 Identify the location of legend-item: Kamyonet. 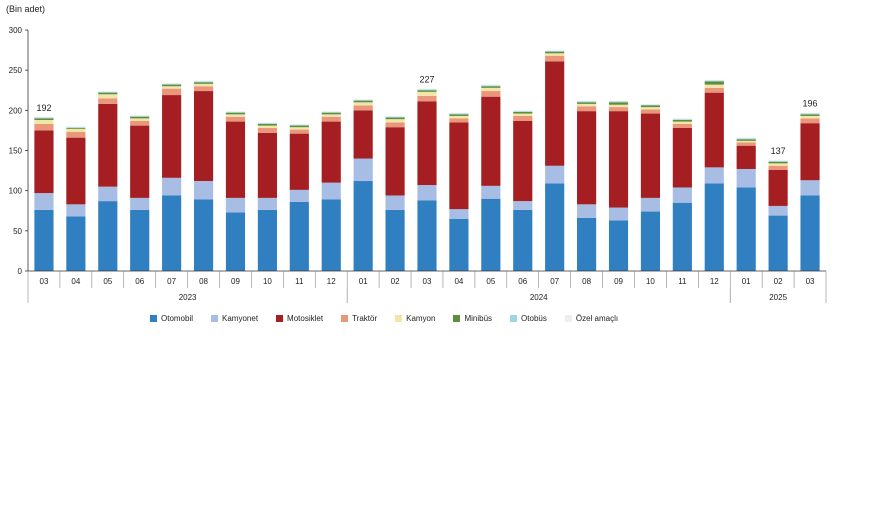
(234, 318).